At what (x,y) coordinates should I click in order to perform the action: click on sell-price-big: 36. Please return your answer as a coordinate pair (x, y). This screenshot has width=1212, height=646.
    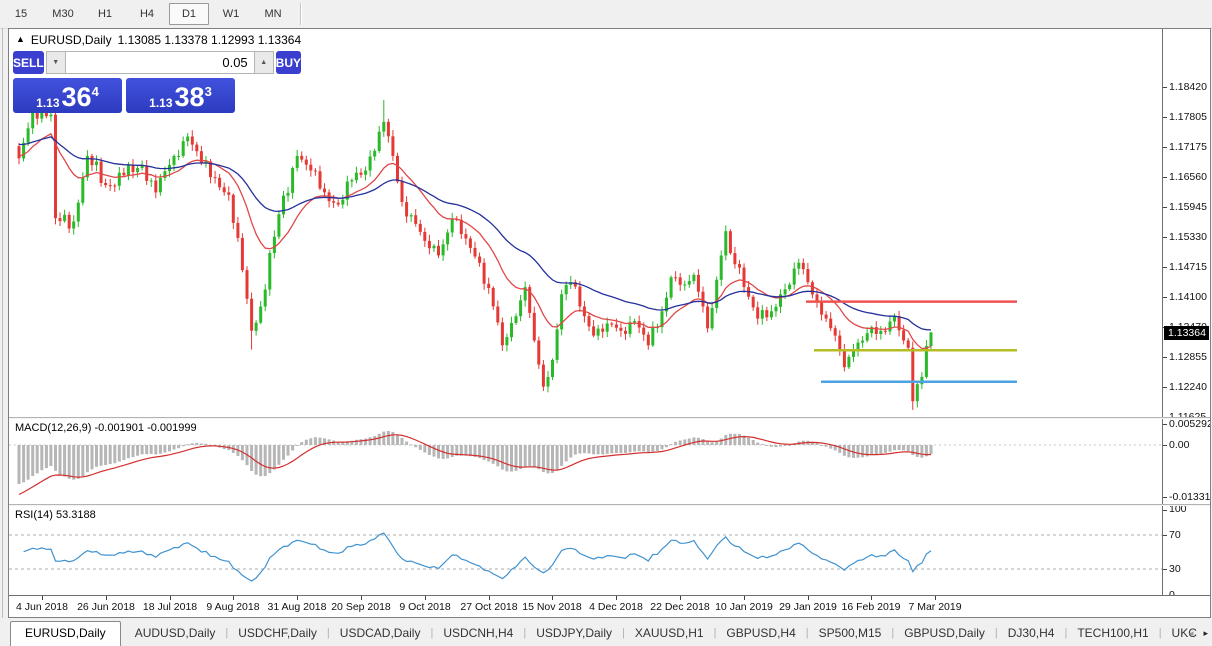
    Looking at the image, I should click on (76, 97).